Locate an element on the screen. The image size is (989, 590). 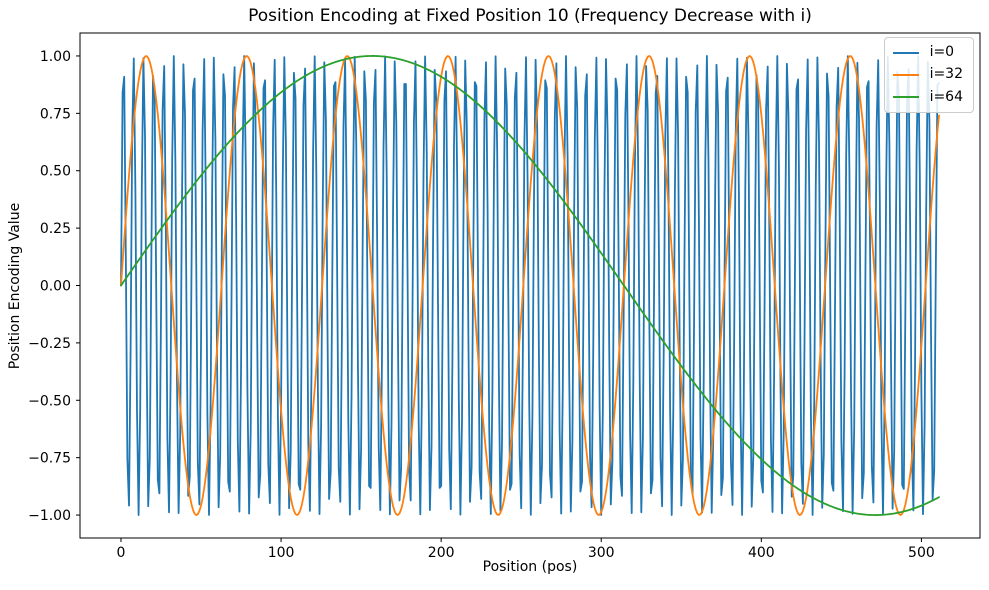
legend: i=0 i=32 i=64 is located at coordinates (928, 75).